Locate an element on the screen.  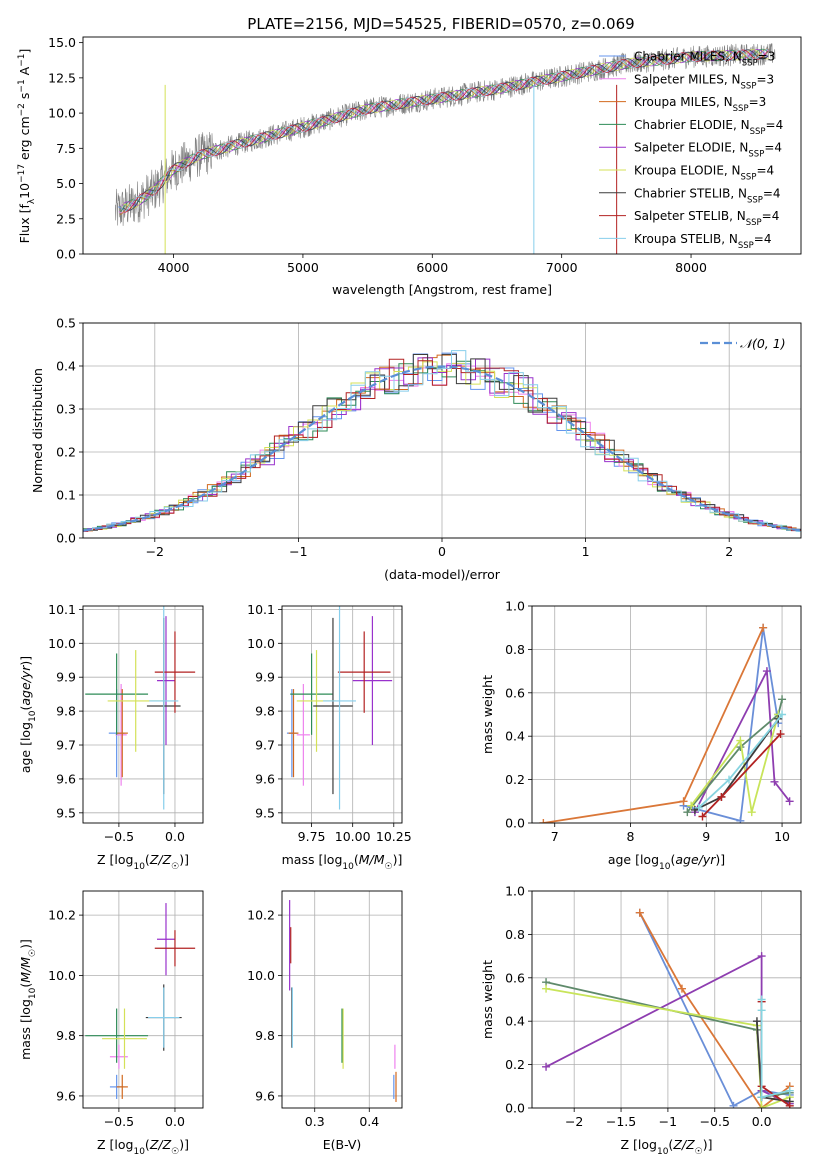
y-axis-label: age [log10(age/yr)] is located at coordinates (28, 714).